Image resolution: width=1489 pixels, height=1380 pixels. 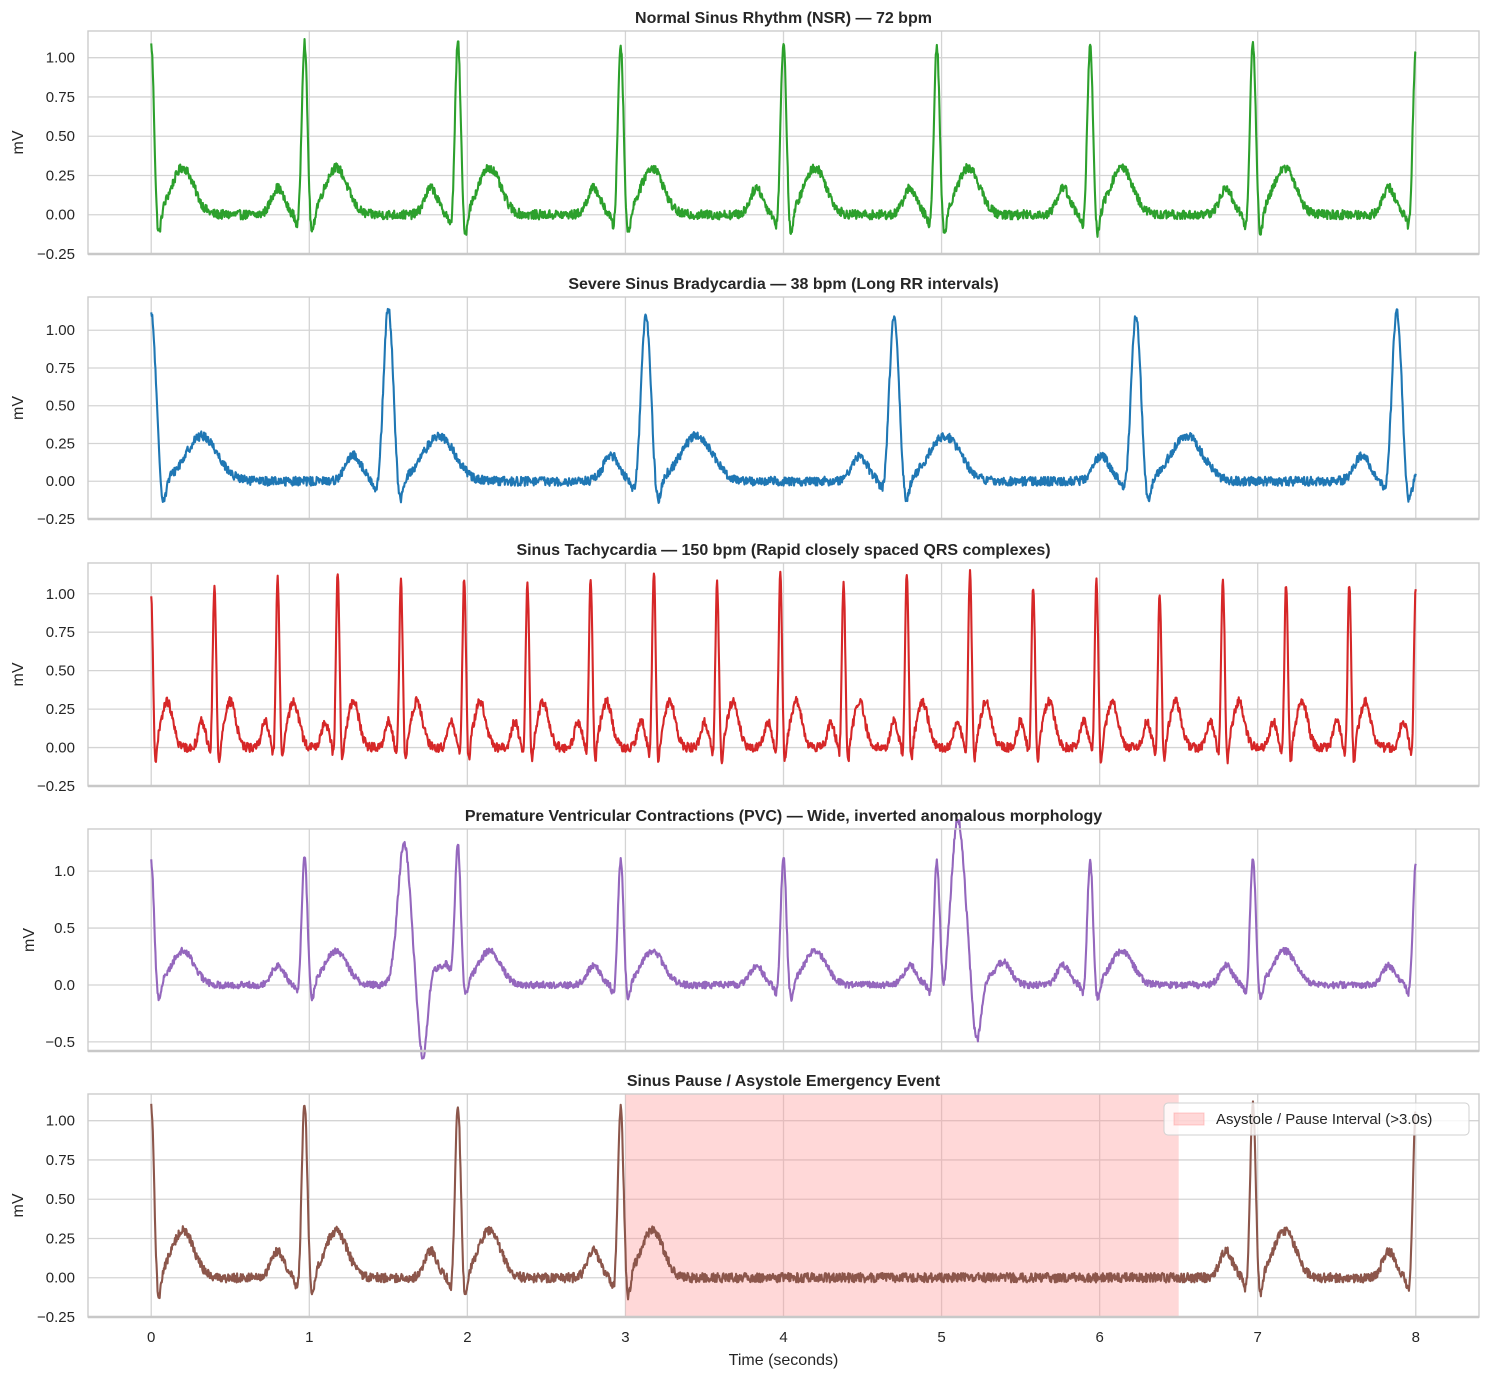 I want to click on x-tick-label: 2, so click(x=467, y=1337).